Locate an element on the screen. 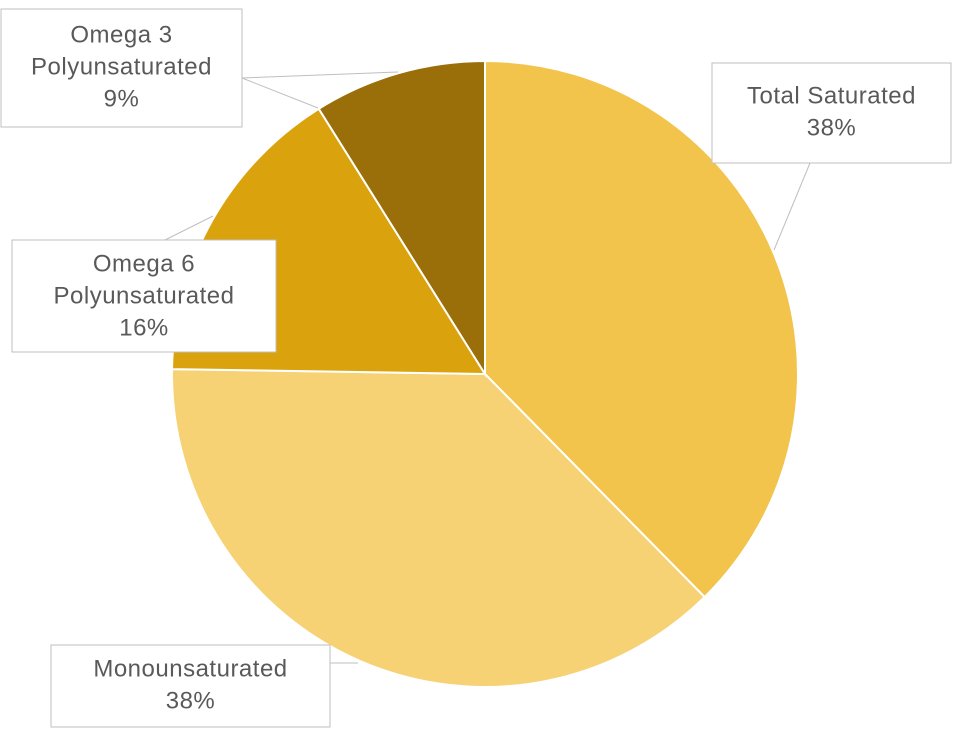  slice-category-label: Monounsaturated is located at coordinates (190, 668).